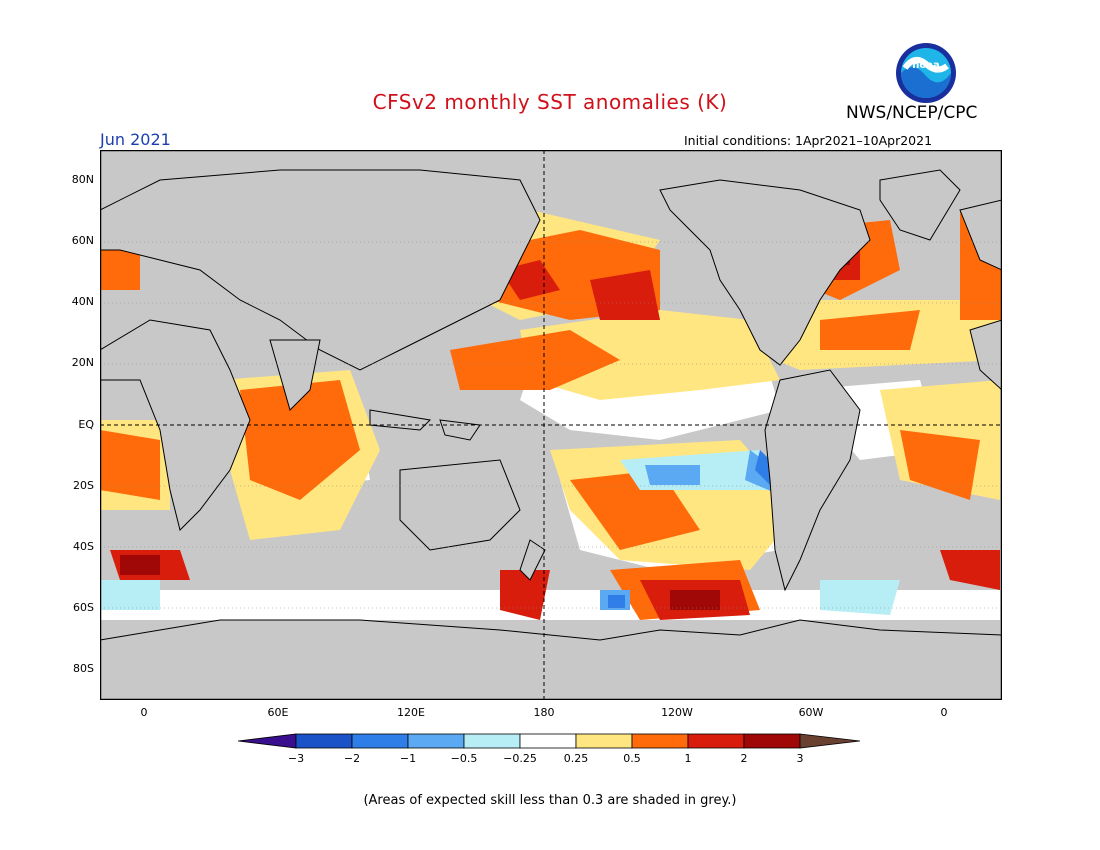 This screenshot has height=850, width=1100. Describe the element at coordinates (926, 65) in the screenshot. I see `svg-text: noaa` at that location.